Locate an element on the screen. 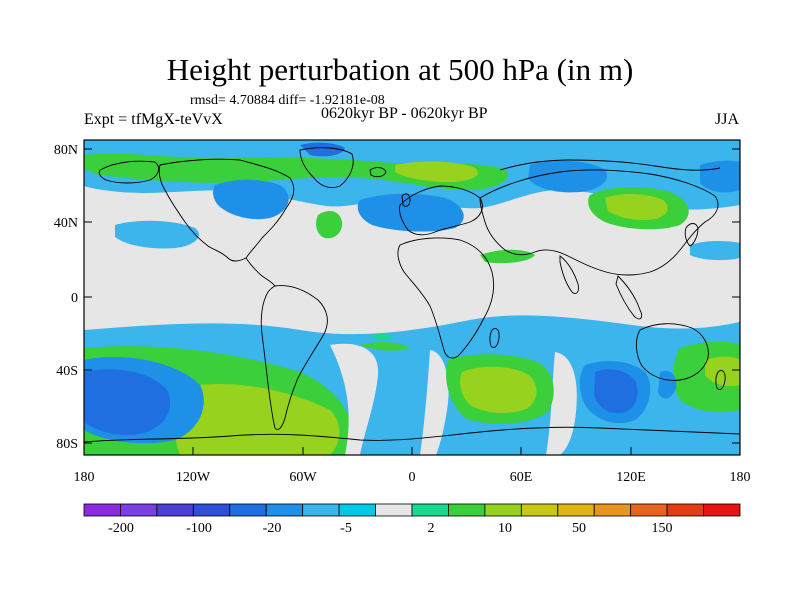 The height and width of the screenshot is (600, 800). coast-central-america is located at coordinates (260, 272).